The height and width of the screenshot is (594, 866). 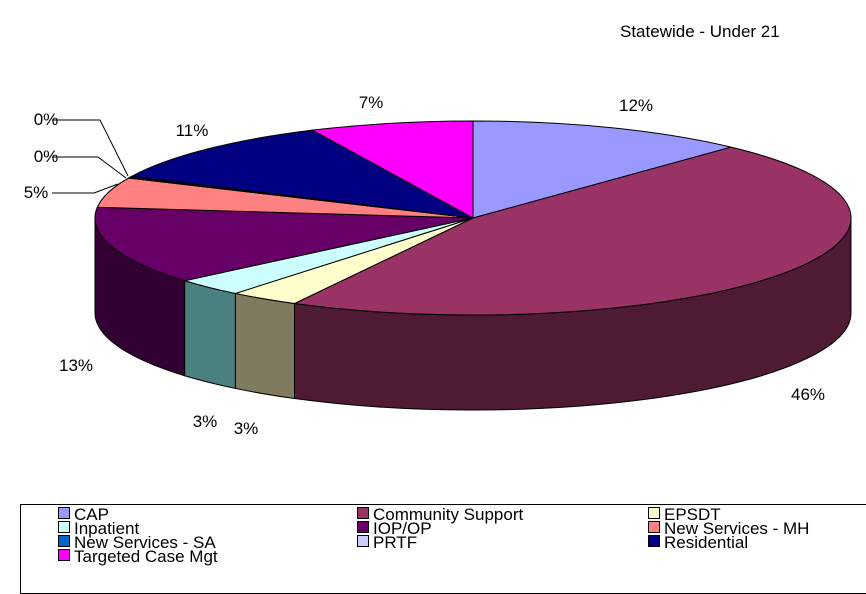 I want to click on pie-slice-iop-op, so click(x=284, y=244).